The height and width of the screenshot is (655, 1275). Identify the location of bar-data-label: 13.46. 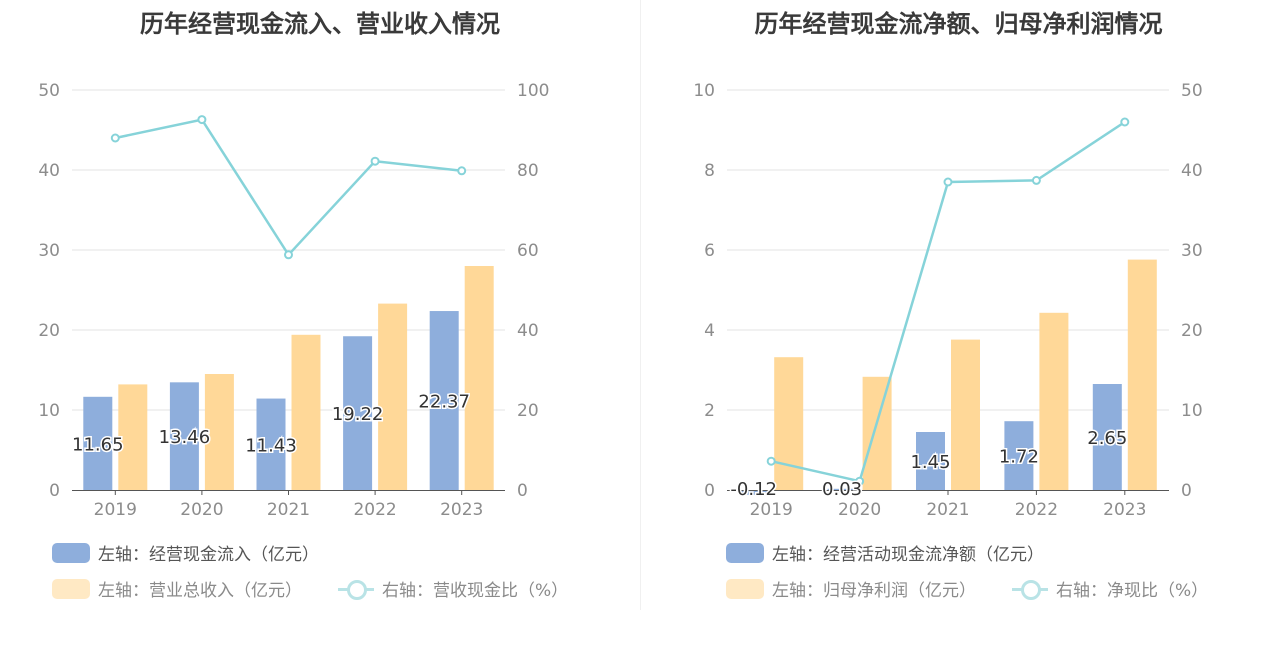
(185, 437).